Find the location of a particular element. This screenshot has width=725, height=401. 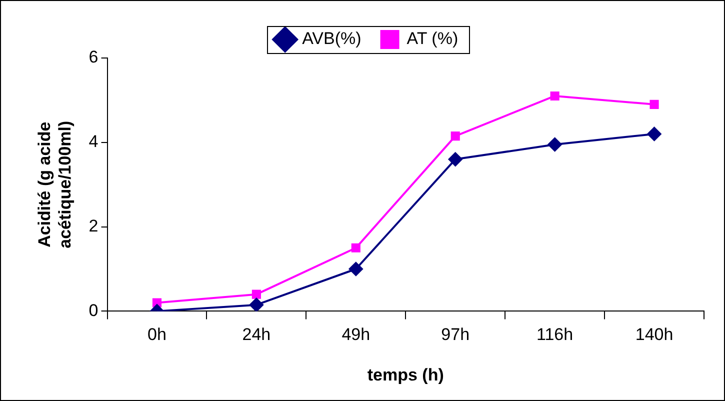

legend-label: AT (%) is located at coordinates (432, 38).